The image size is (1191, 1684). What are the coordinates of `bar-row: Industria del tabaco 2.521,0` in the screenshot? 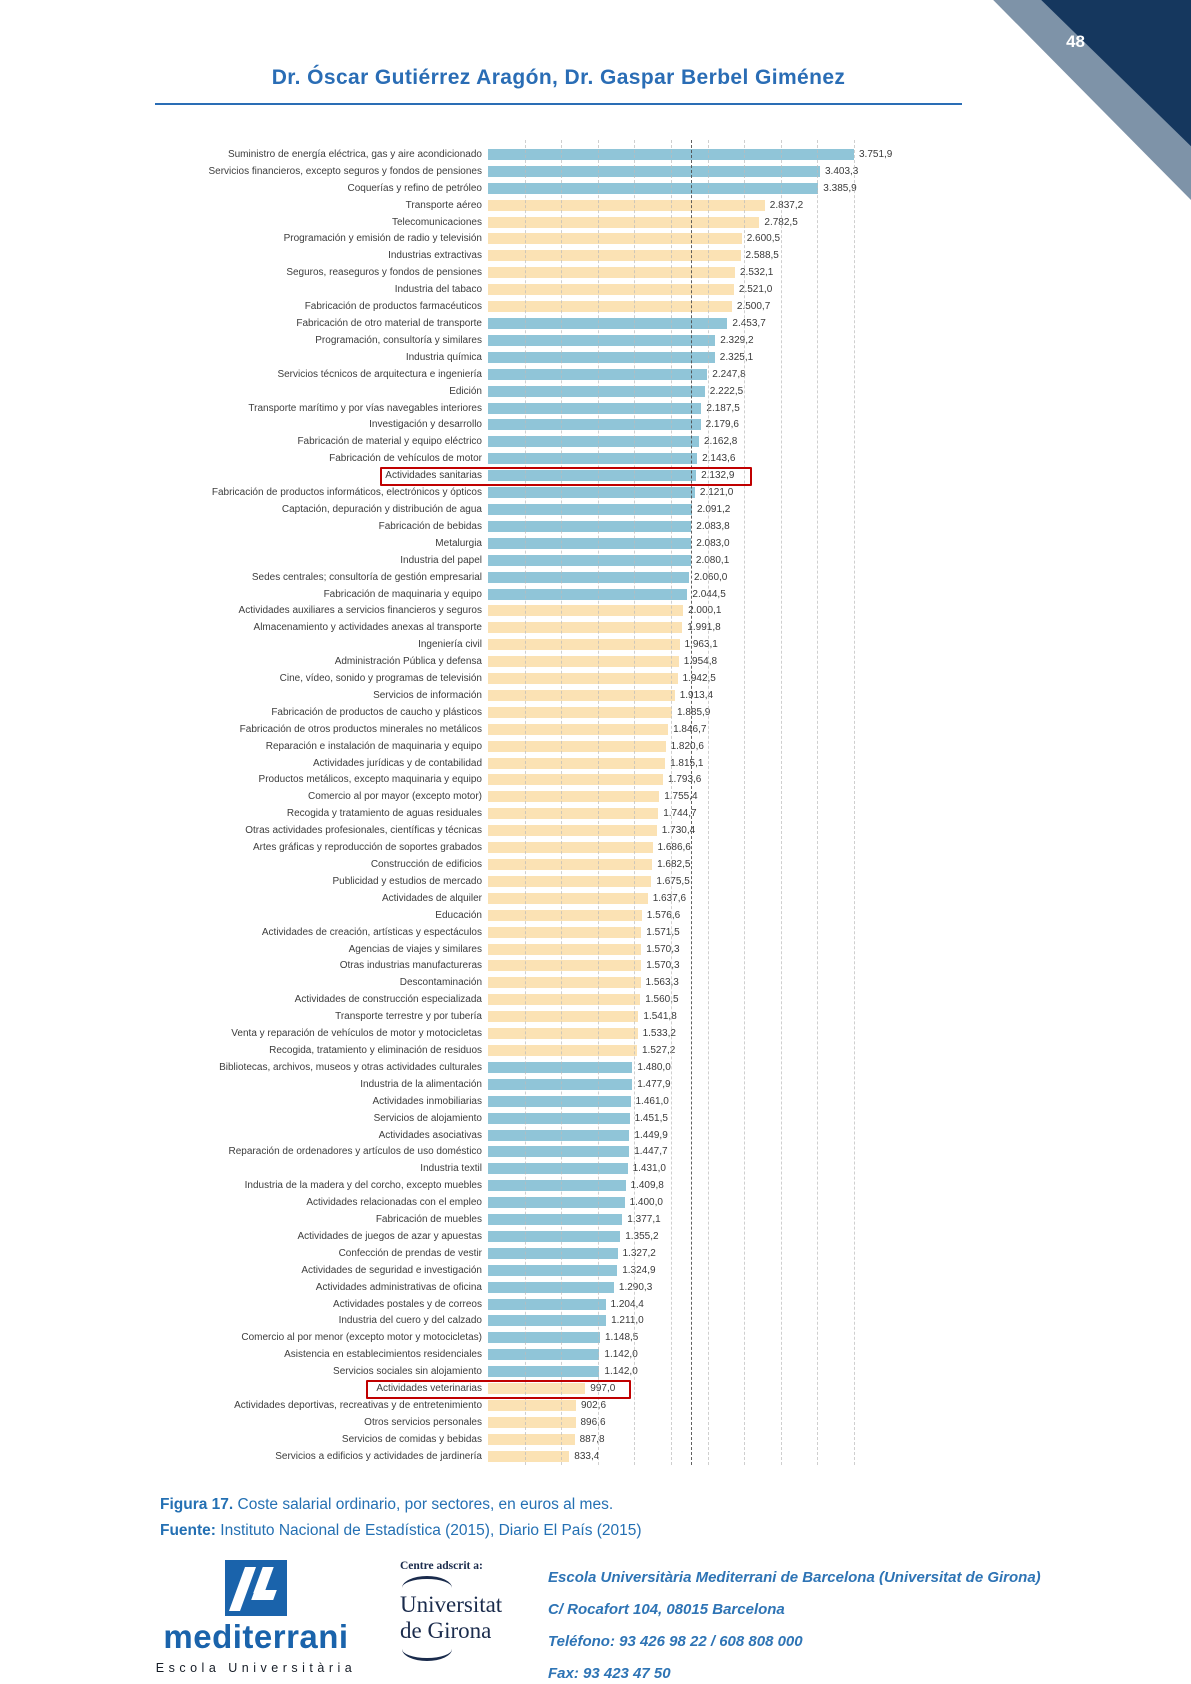 It's located at (564, 289).